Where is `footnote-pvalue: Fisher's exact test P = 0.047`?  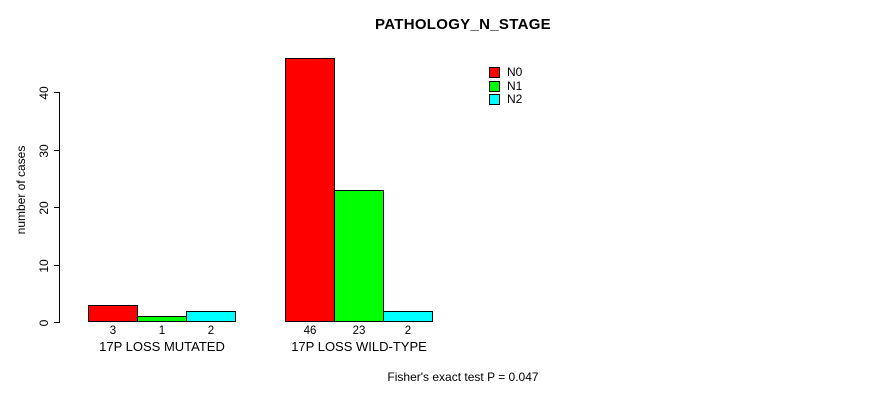 footnote-pvalue: Fisher's exact test P = 0.047 is located at coordinates (463, 377).